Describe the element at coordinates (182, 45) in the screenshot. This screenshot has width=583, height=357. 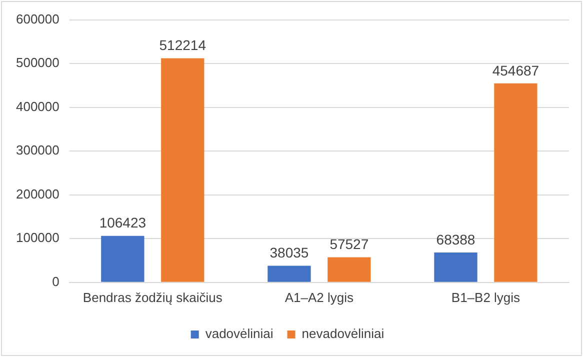
I see `data-label: 512214` at that location.